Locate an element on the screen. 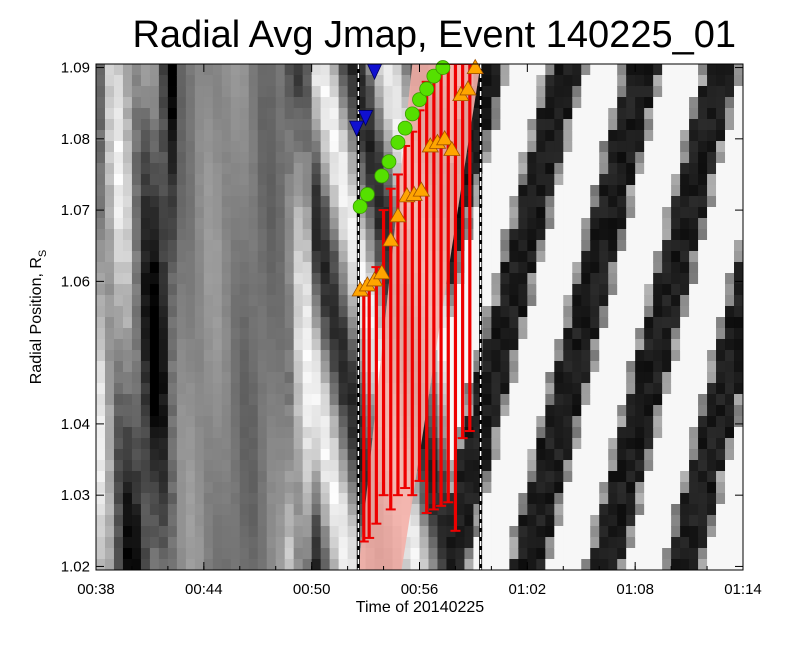 This screenshot has width=792, height=648. x-tick-label: 01:08 is located at coordinates (635, 589).